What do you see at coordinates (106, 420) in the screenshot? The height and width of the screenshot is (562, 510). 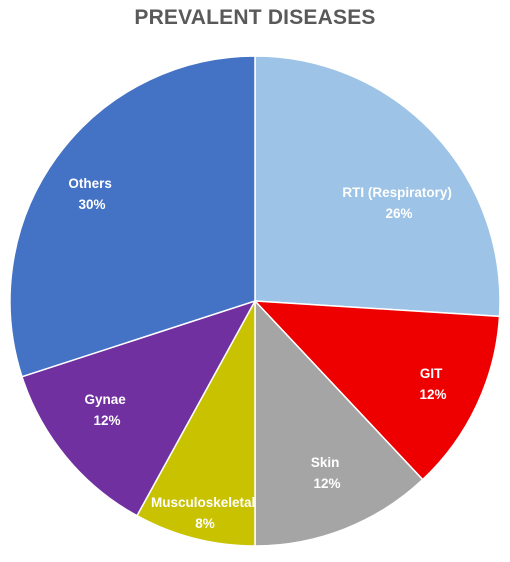 I see `label-gynae-value: 12%` at bounding box center [106, 420].